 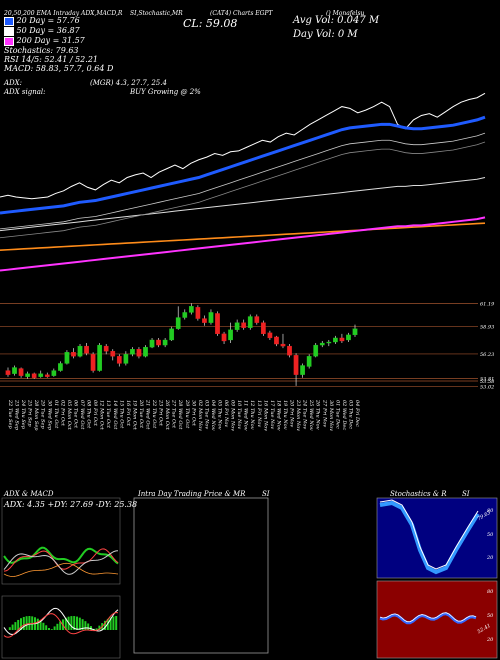 What do you see at coordinates (325, 34) in the screenshot?
I see `day-vol-label: Day Vol: 0 M` at bounding box center [325, 34].